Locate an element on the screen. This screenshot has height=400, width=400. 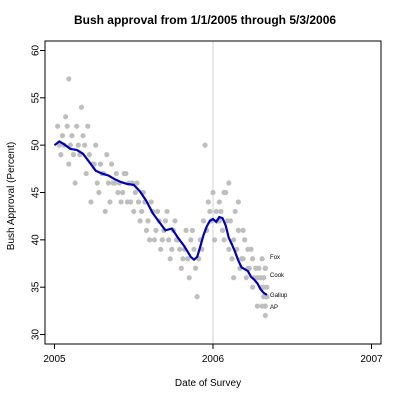
y-tick-label: 45 is located at coordinates (36, 193).